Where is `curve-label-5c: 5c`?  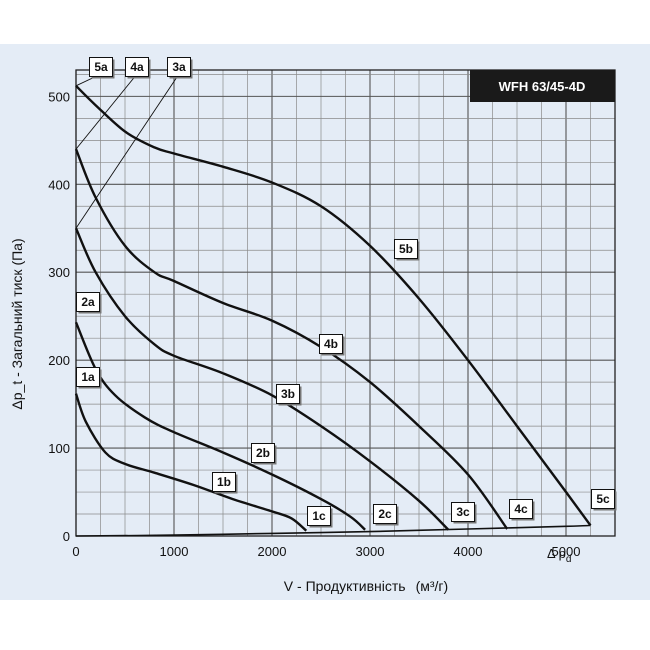 curve-label-5c: 5c is located at coordinates (603, 499).